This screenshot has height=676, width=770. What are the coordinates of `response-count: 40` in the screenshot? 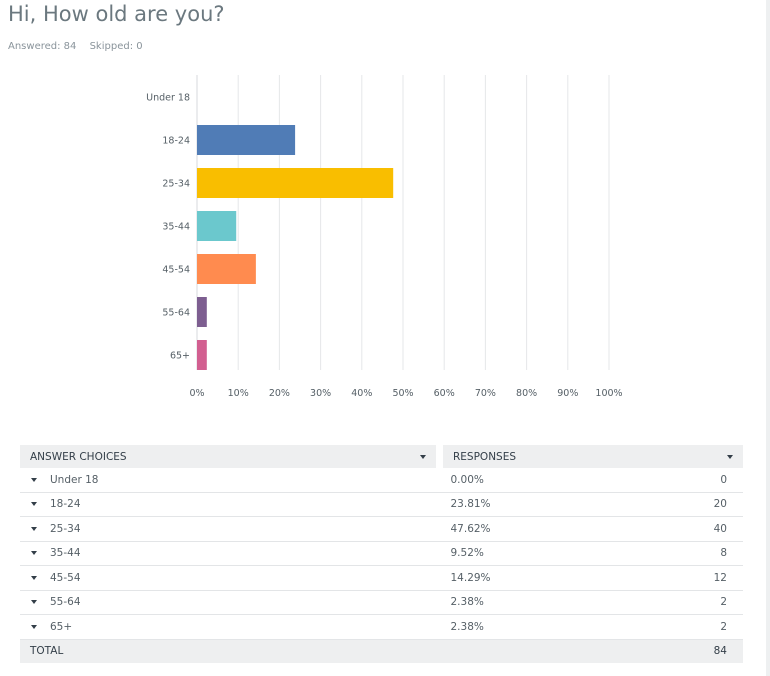 It's located at (687, 529).